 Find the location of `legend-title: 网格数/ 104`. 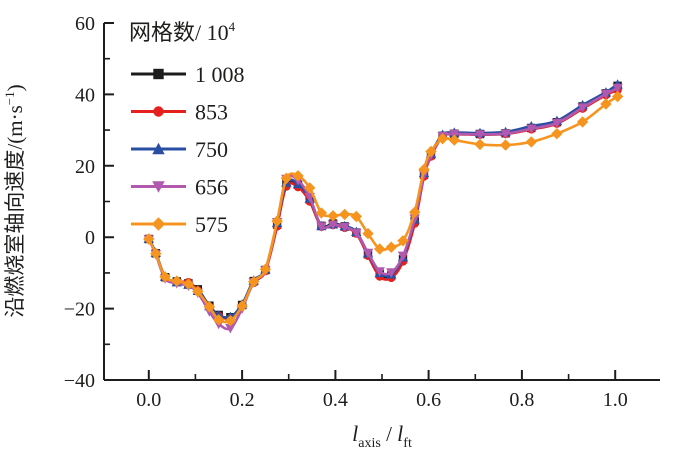

legend-title: 网格数/ 104 is located at coordinates (182, 32).